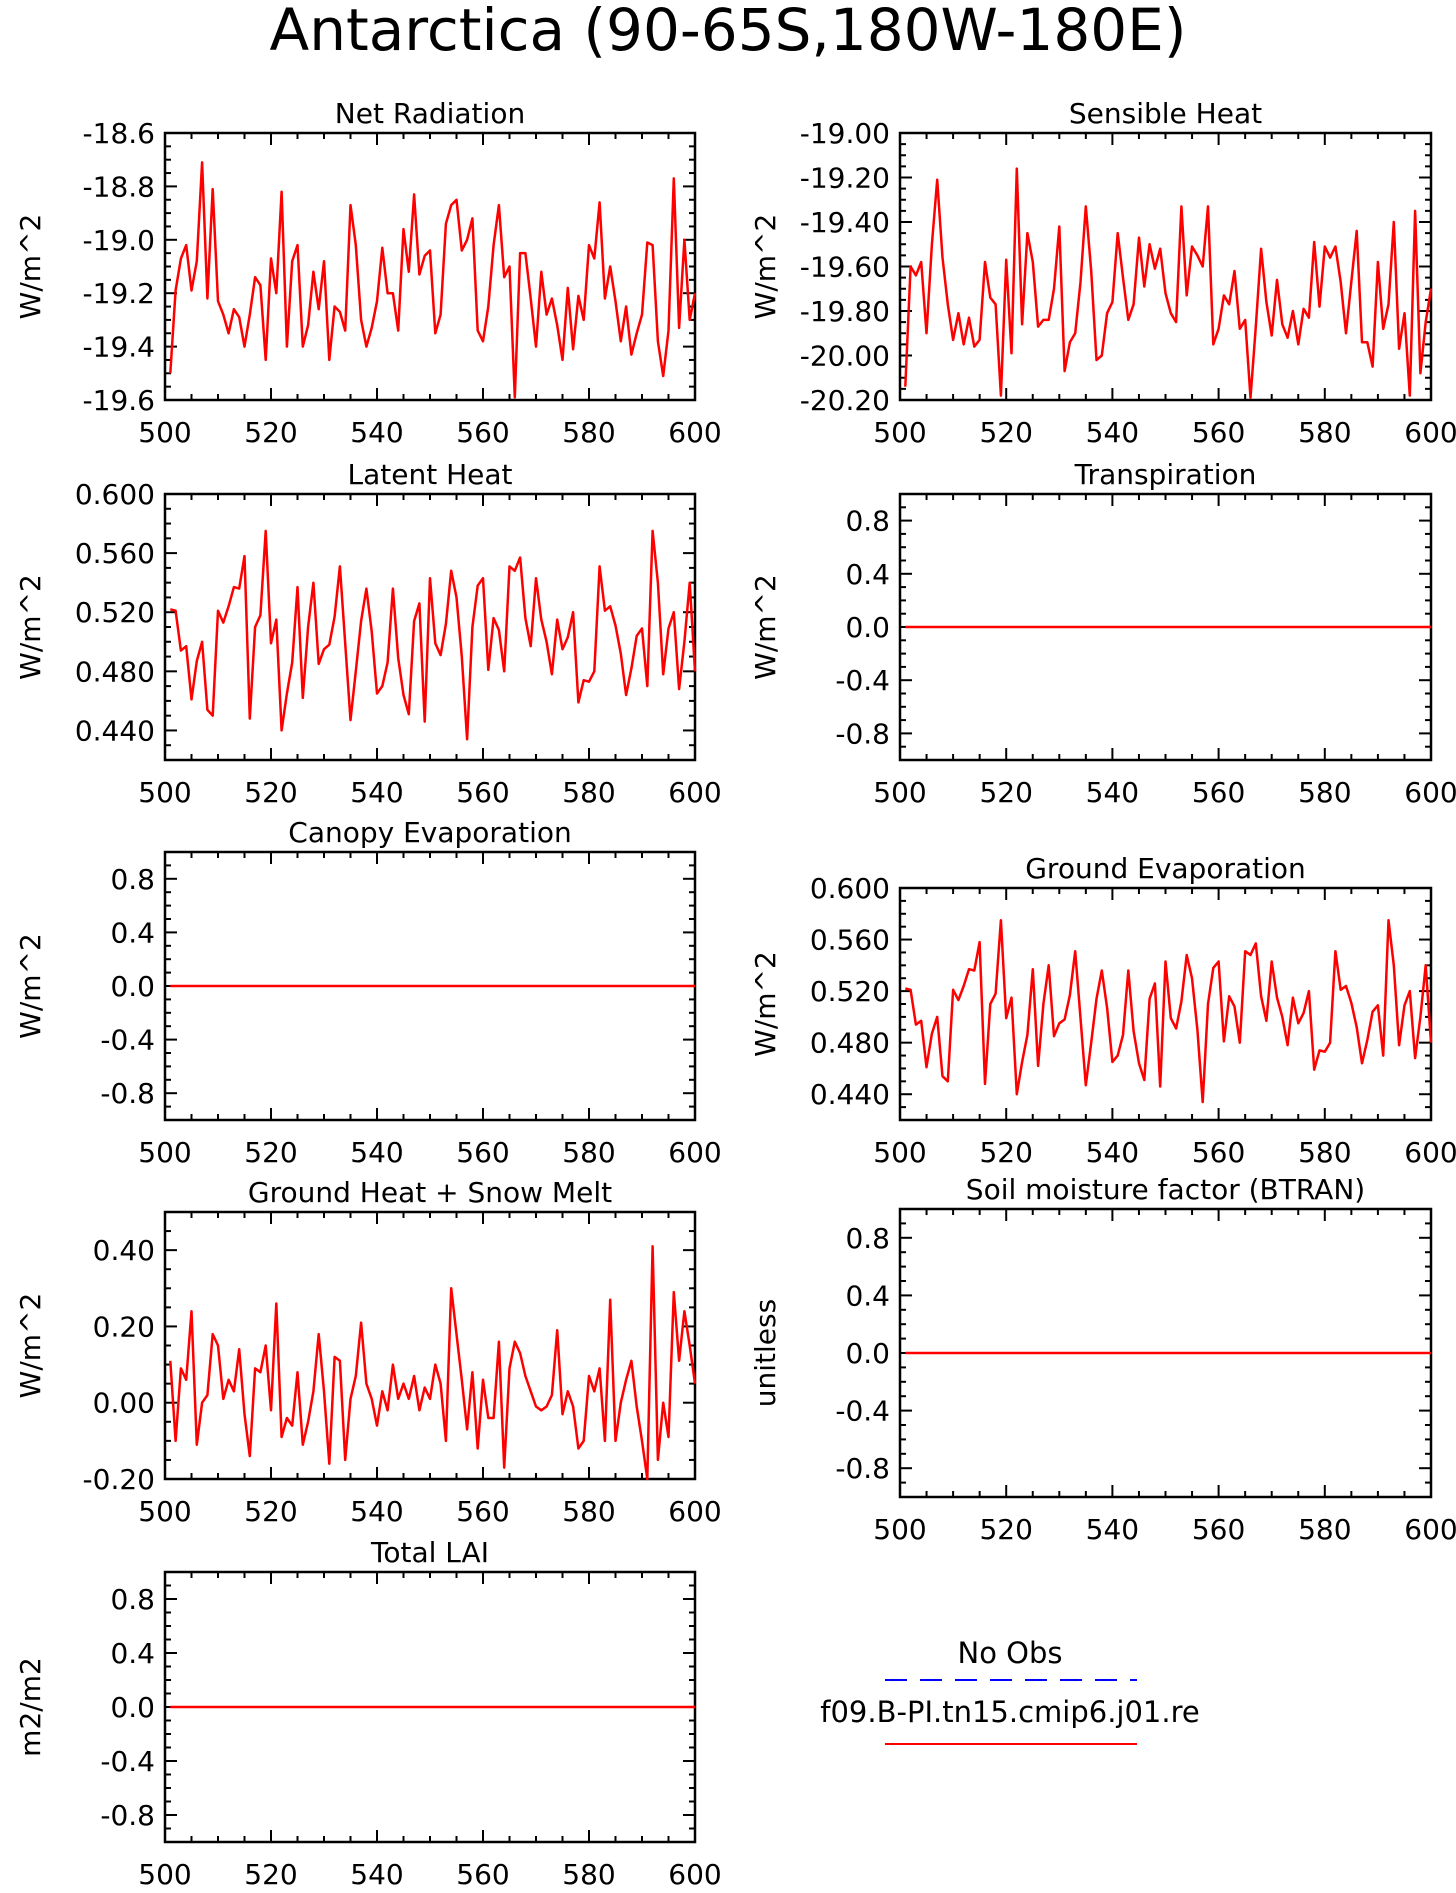 This screenshot has height=1893, width=1456. I want to click on net-radiation-ytick-label: -18.6, so click(119, 133).